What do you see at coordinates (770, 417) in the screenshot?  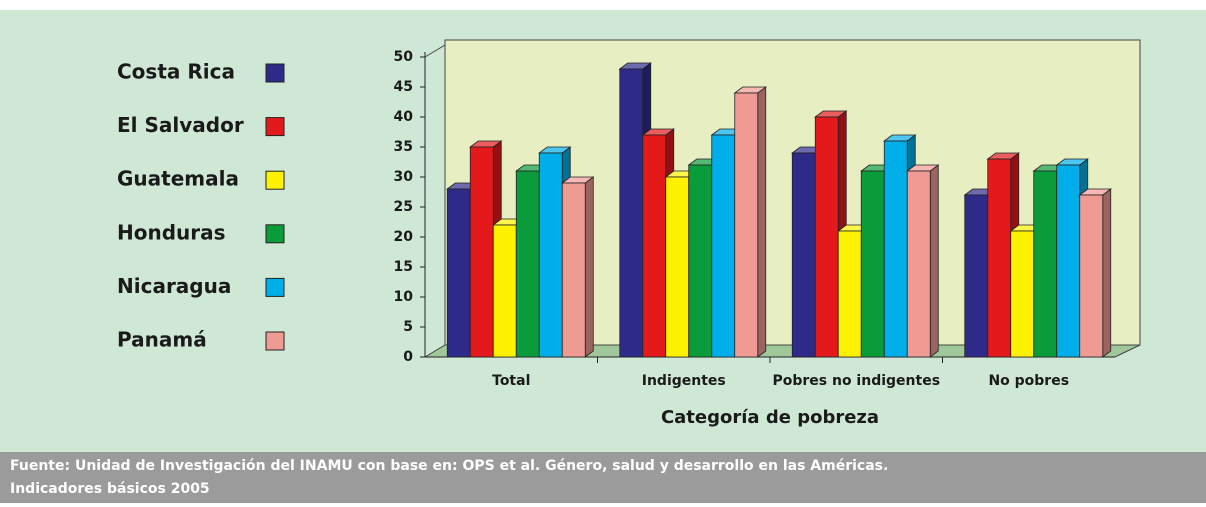 I see `x-axis-title: Categoría de pobreza` at bounding box center [770, 417].